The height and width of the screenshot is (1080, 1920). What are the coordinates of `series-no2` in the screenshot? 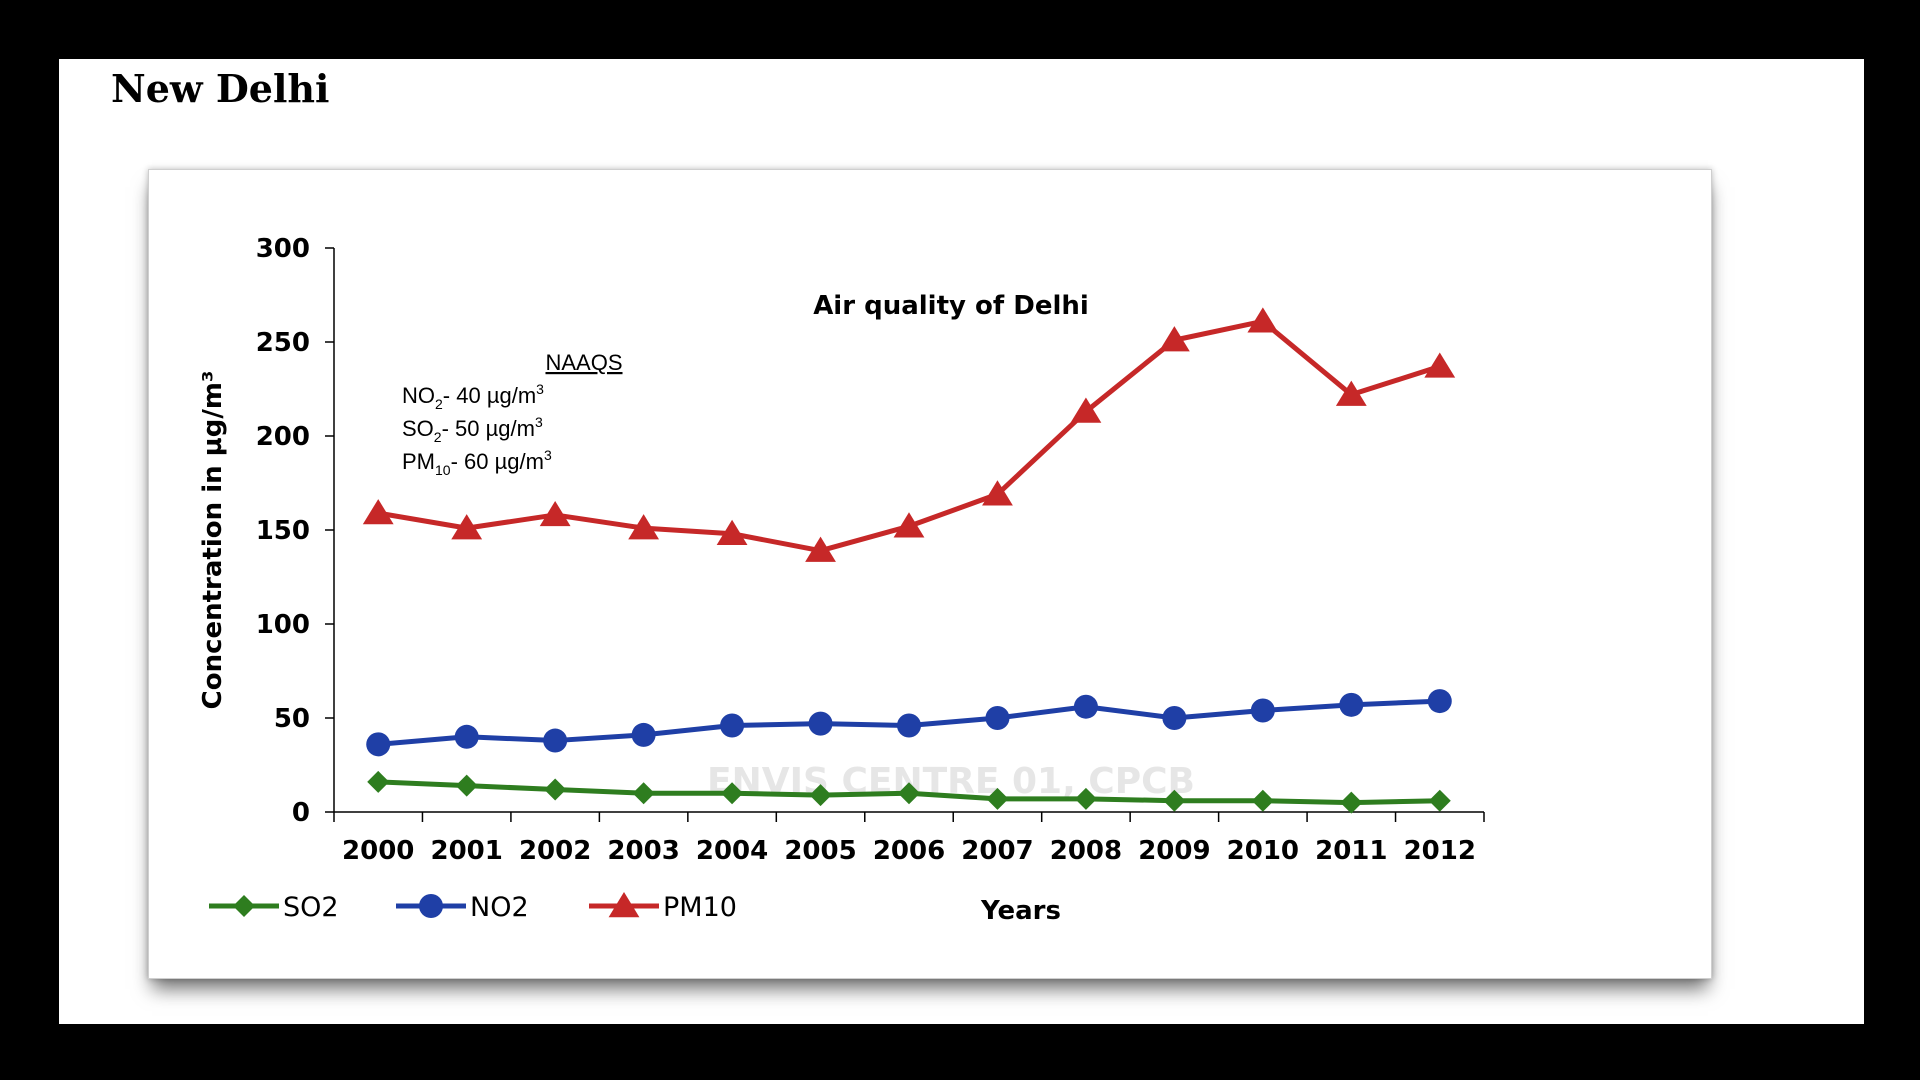 It's located at (909, 723).